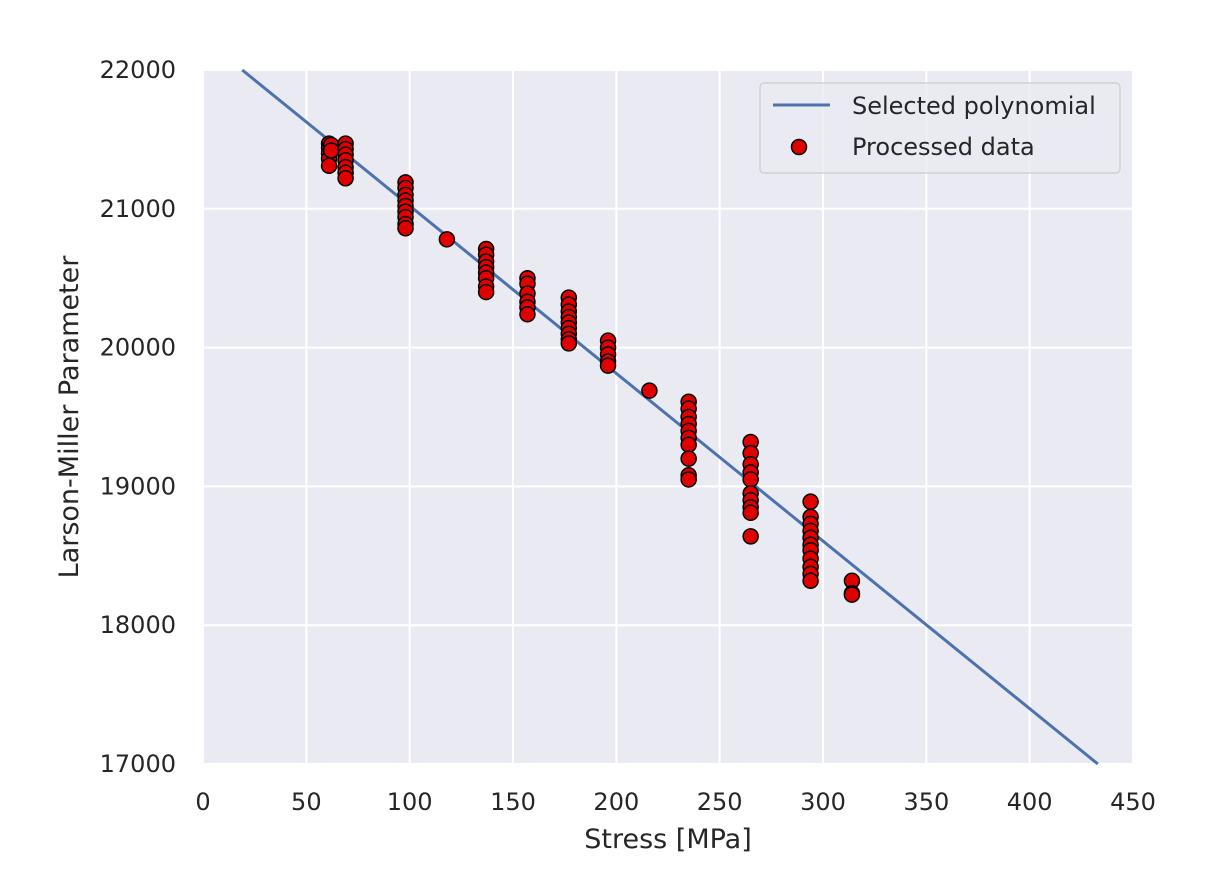 The width and height of the screenshot is (1220, 886). What do you see at coordinates (943, 147) in the screenshot?
I see `legend-label-scatter: Processed data` at bounding box center [943, 147].